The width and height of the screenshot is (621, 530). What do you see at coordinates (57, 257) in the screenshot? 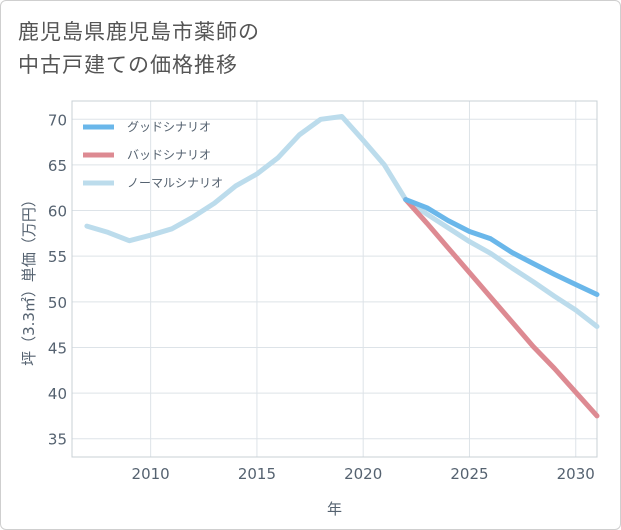
I see `y-tick-label: 55` at bounding box center [57, 257].